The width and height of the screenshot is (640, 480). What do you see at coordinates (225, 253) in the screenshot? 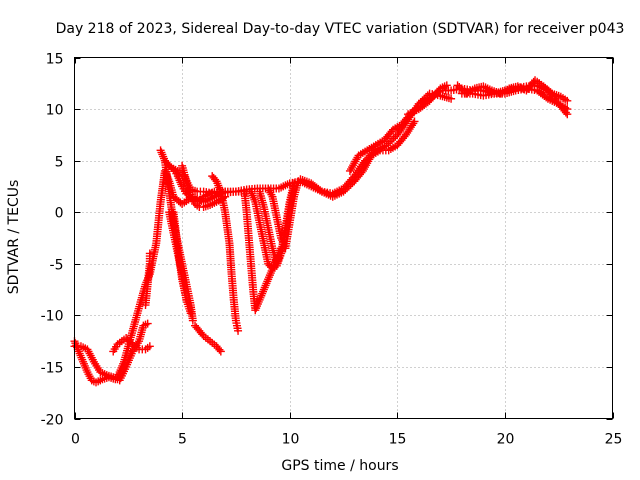
I see `series-trace-l` at bounding box center [225, 253].